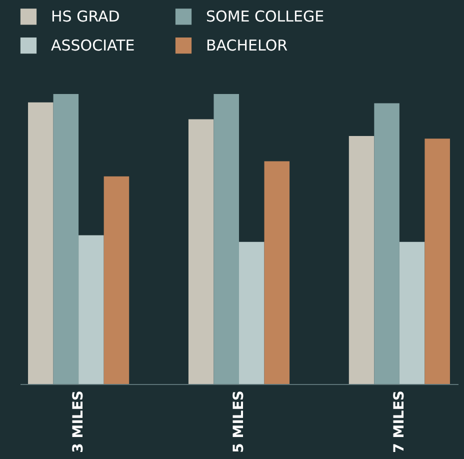 The width and height of the screenshot is (464, 459). Describe the element at coordinates (93, 45) in the screenshot. I see `legend-label: ASSOCIATE` at that location.